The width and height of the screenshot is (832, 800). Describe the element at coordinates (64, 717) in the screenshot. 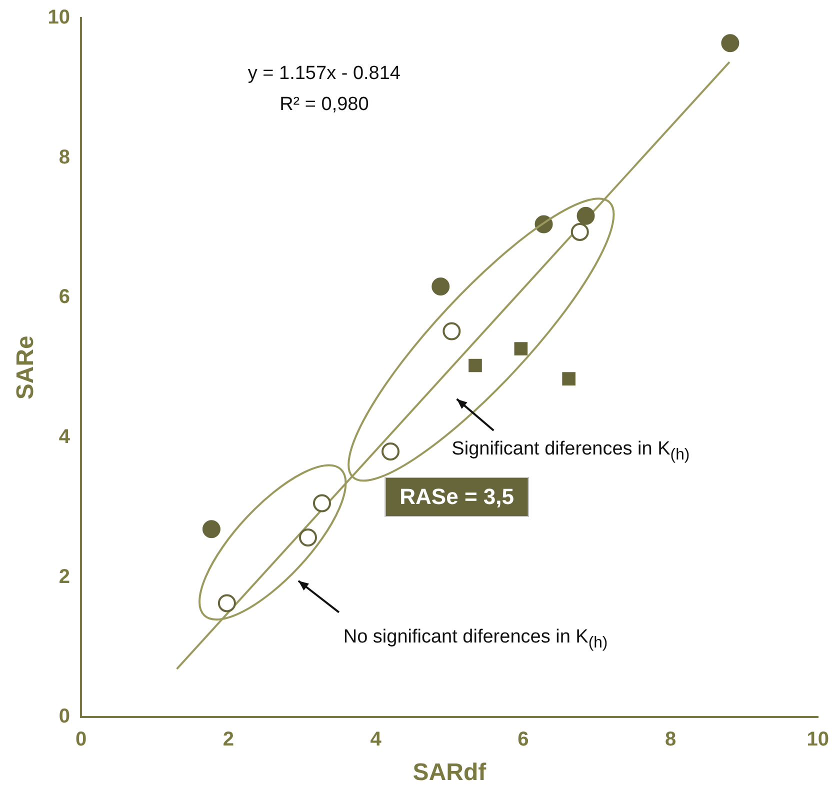

I see `y-tick-label: 0` at that location.